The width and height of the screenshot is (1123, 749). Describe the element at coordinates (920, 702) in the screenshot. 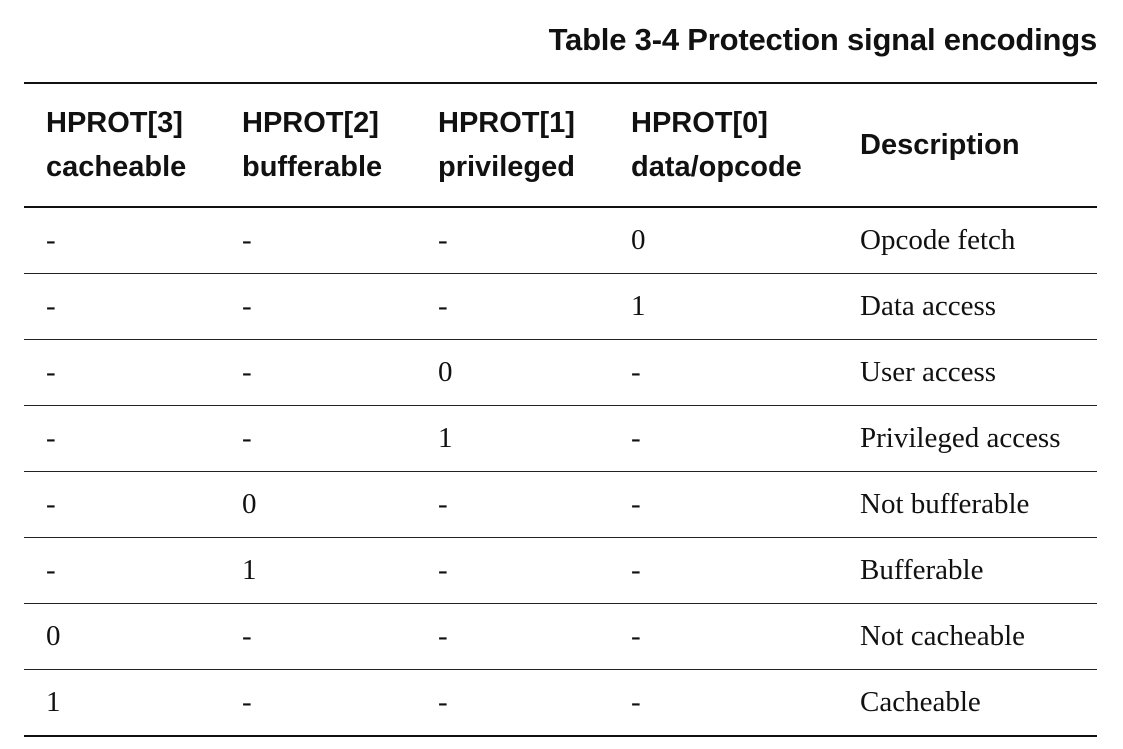

I see `cell-description: Cacheable` at that location.